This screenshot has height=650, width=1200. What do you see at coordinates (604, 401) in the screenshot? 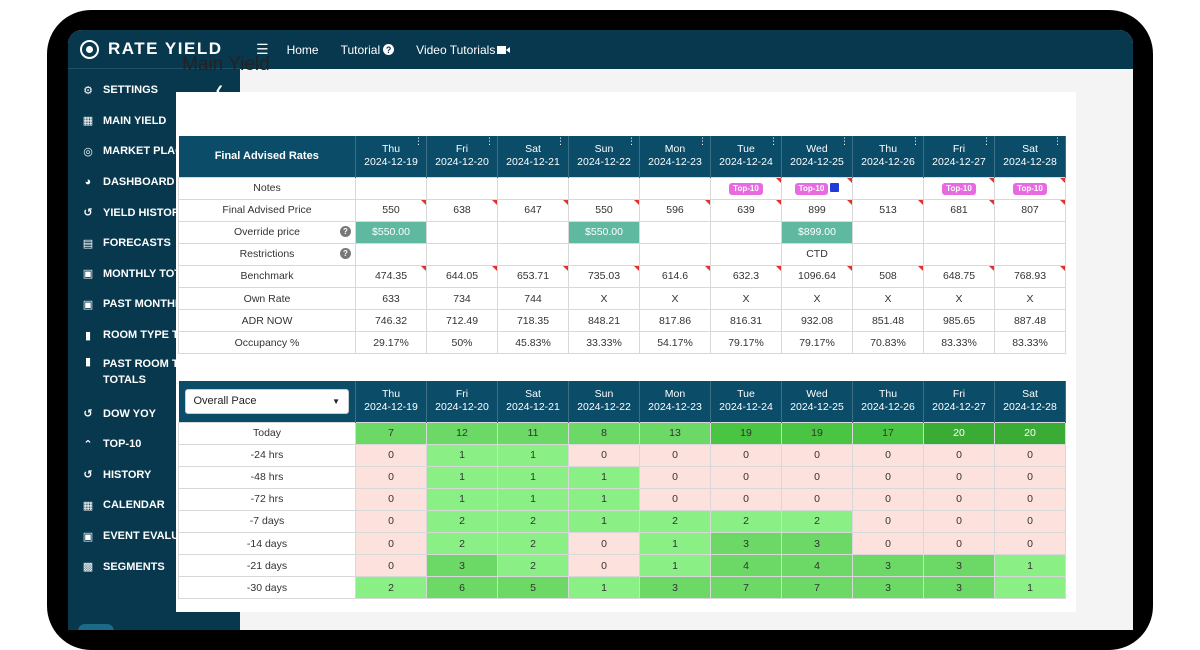
I see `column-header-2024-12-22: Sun 2024-12-22` at bounding box center [604, 401].